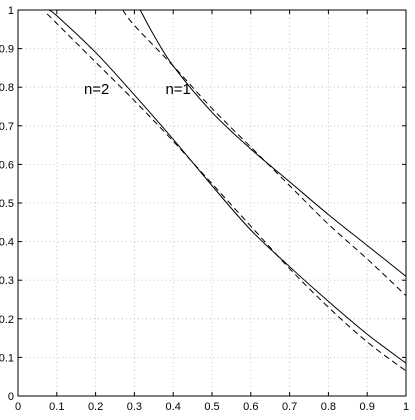 This screenshot has height=420, width=415. What do you see at coordinates (11, 397) in the screenshot?
I see `y-tick-label: 0` at bounding box center [11, 397].